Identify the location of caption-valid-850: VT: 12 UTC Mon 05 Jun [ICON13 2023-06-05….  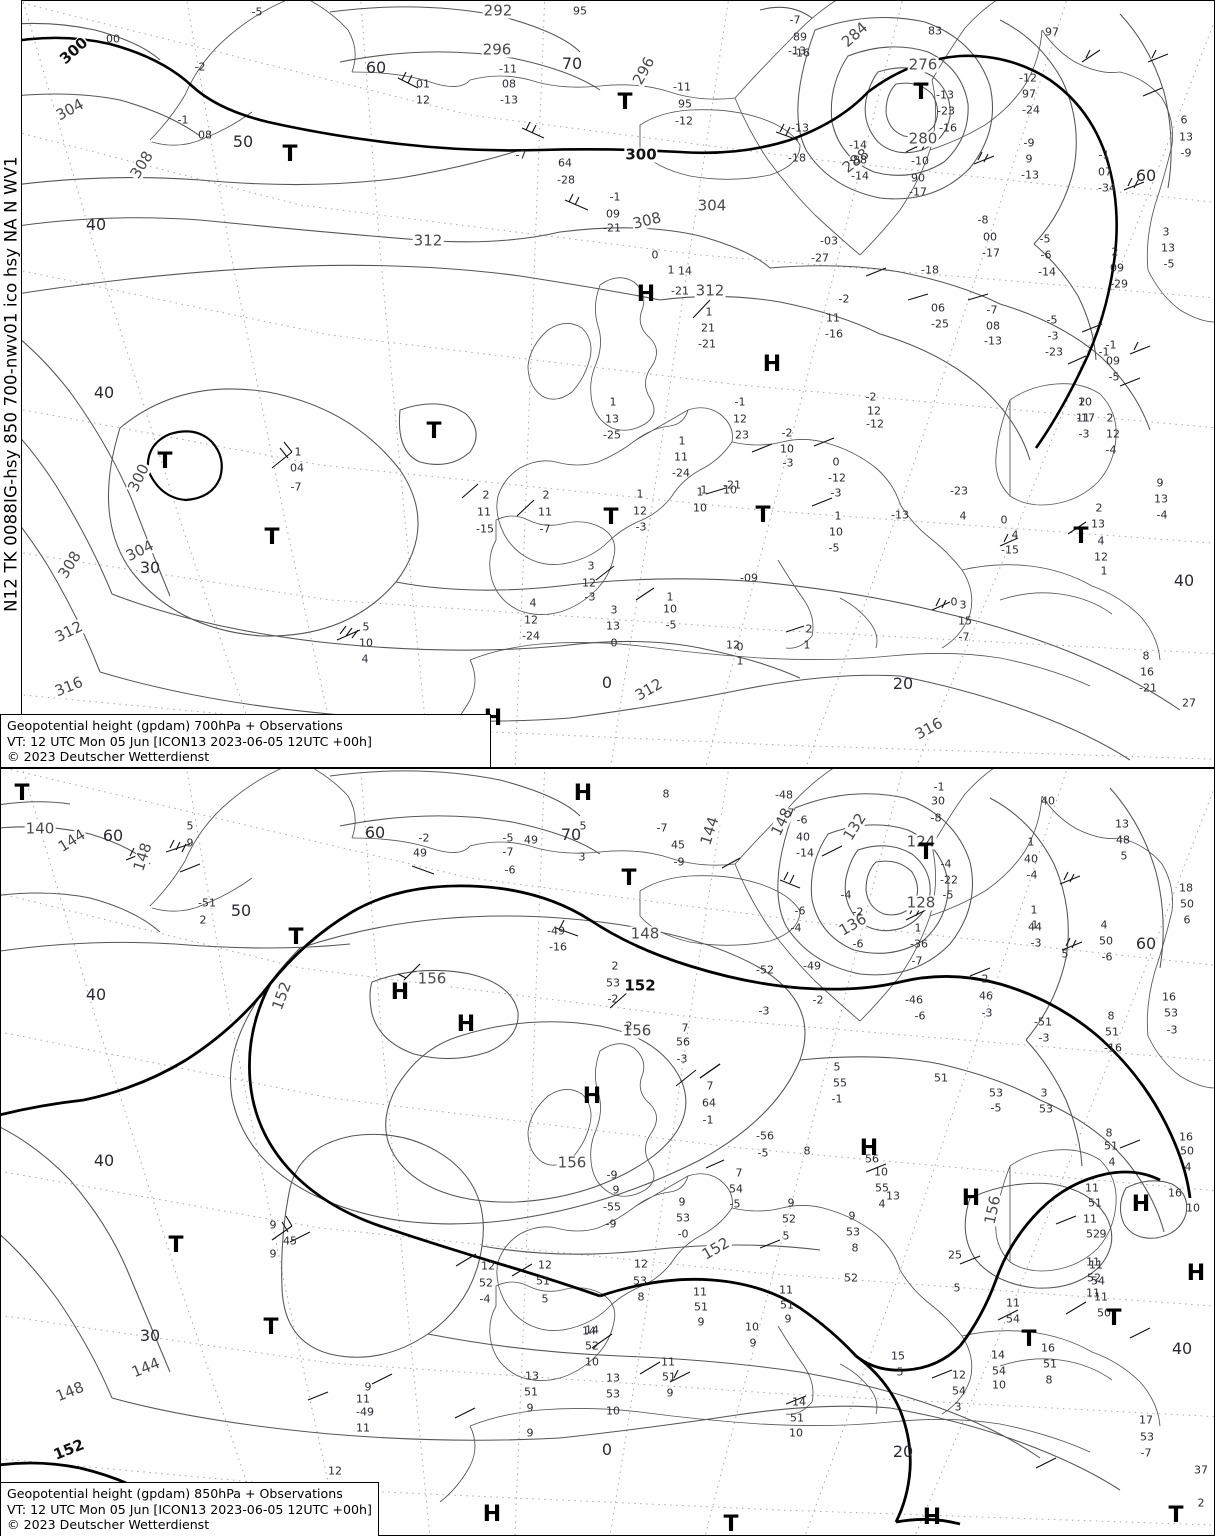
(189, 1509).